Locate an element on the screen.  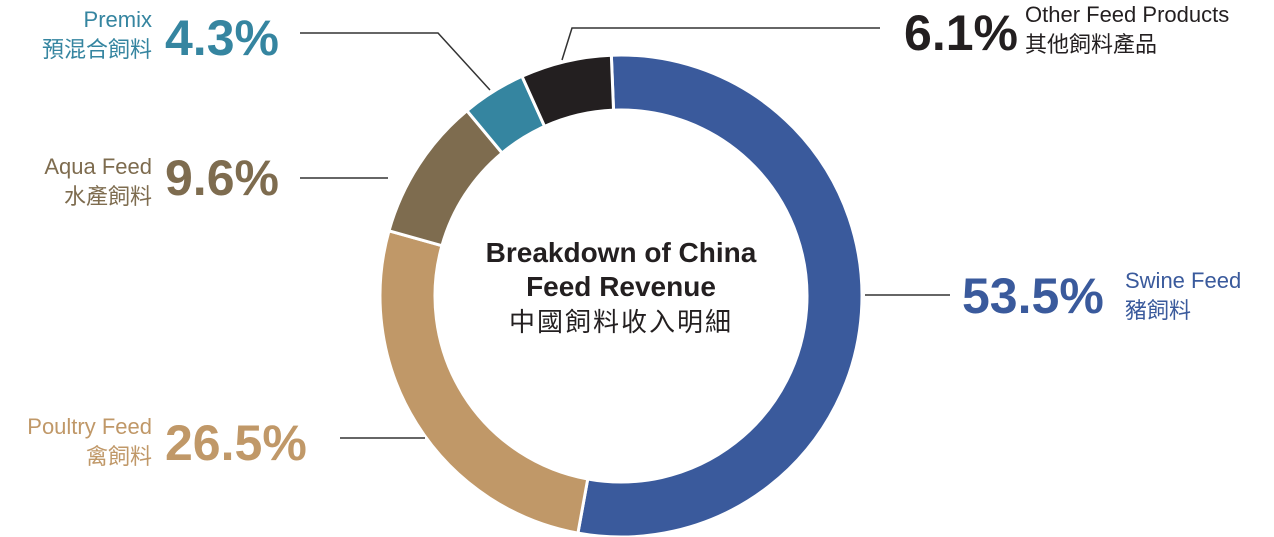
value-label: 9.6% is located at coordinates (222, 178).